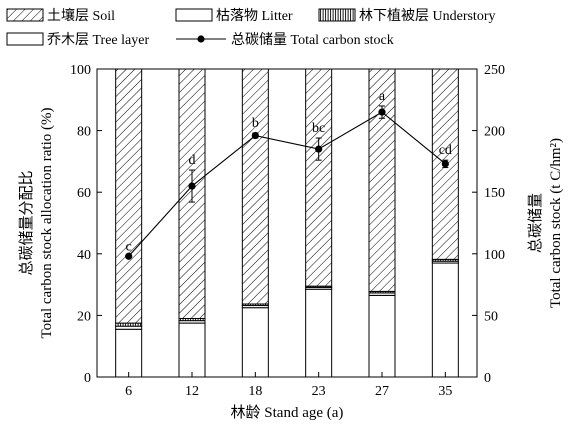 The width and height of the screenshot is (569, 428). What do you see at coordinates (287, 412) in the screenshot?
I see `x-axis-title: 林龄 Stand age (a)` at bounding box center [287, 412].